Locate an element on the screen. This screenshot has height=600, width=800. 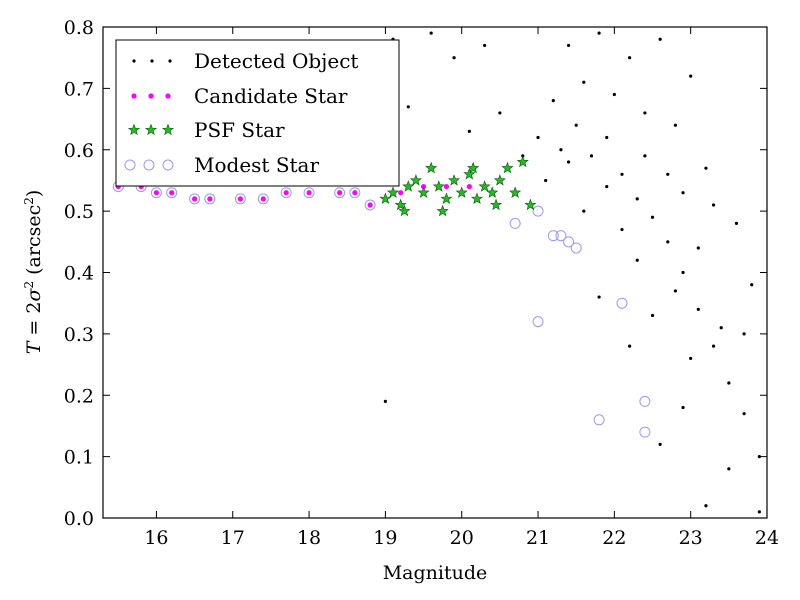
legend-box is located at coordinates (257, 113).